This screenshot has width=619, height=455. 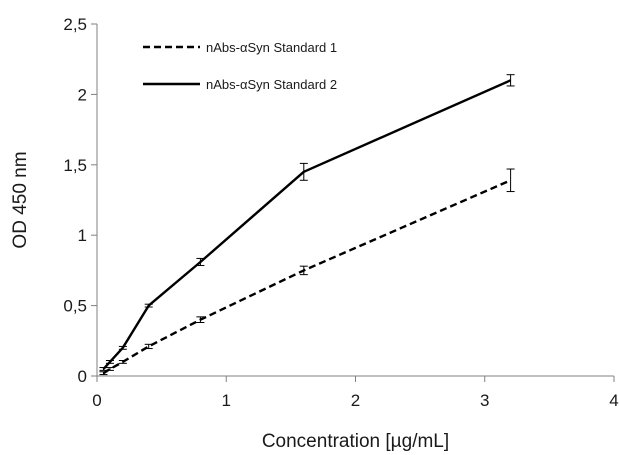 What do you see at coordinates (75, 306) in the screenshot?
I see `y-tick-label: 0,5` at bounding box center [75, 306].